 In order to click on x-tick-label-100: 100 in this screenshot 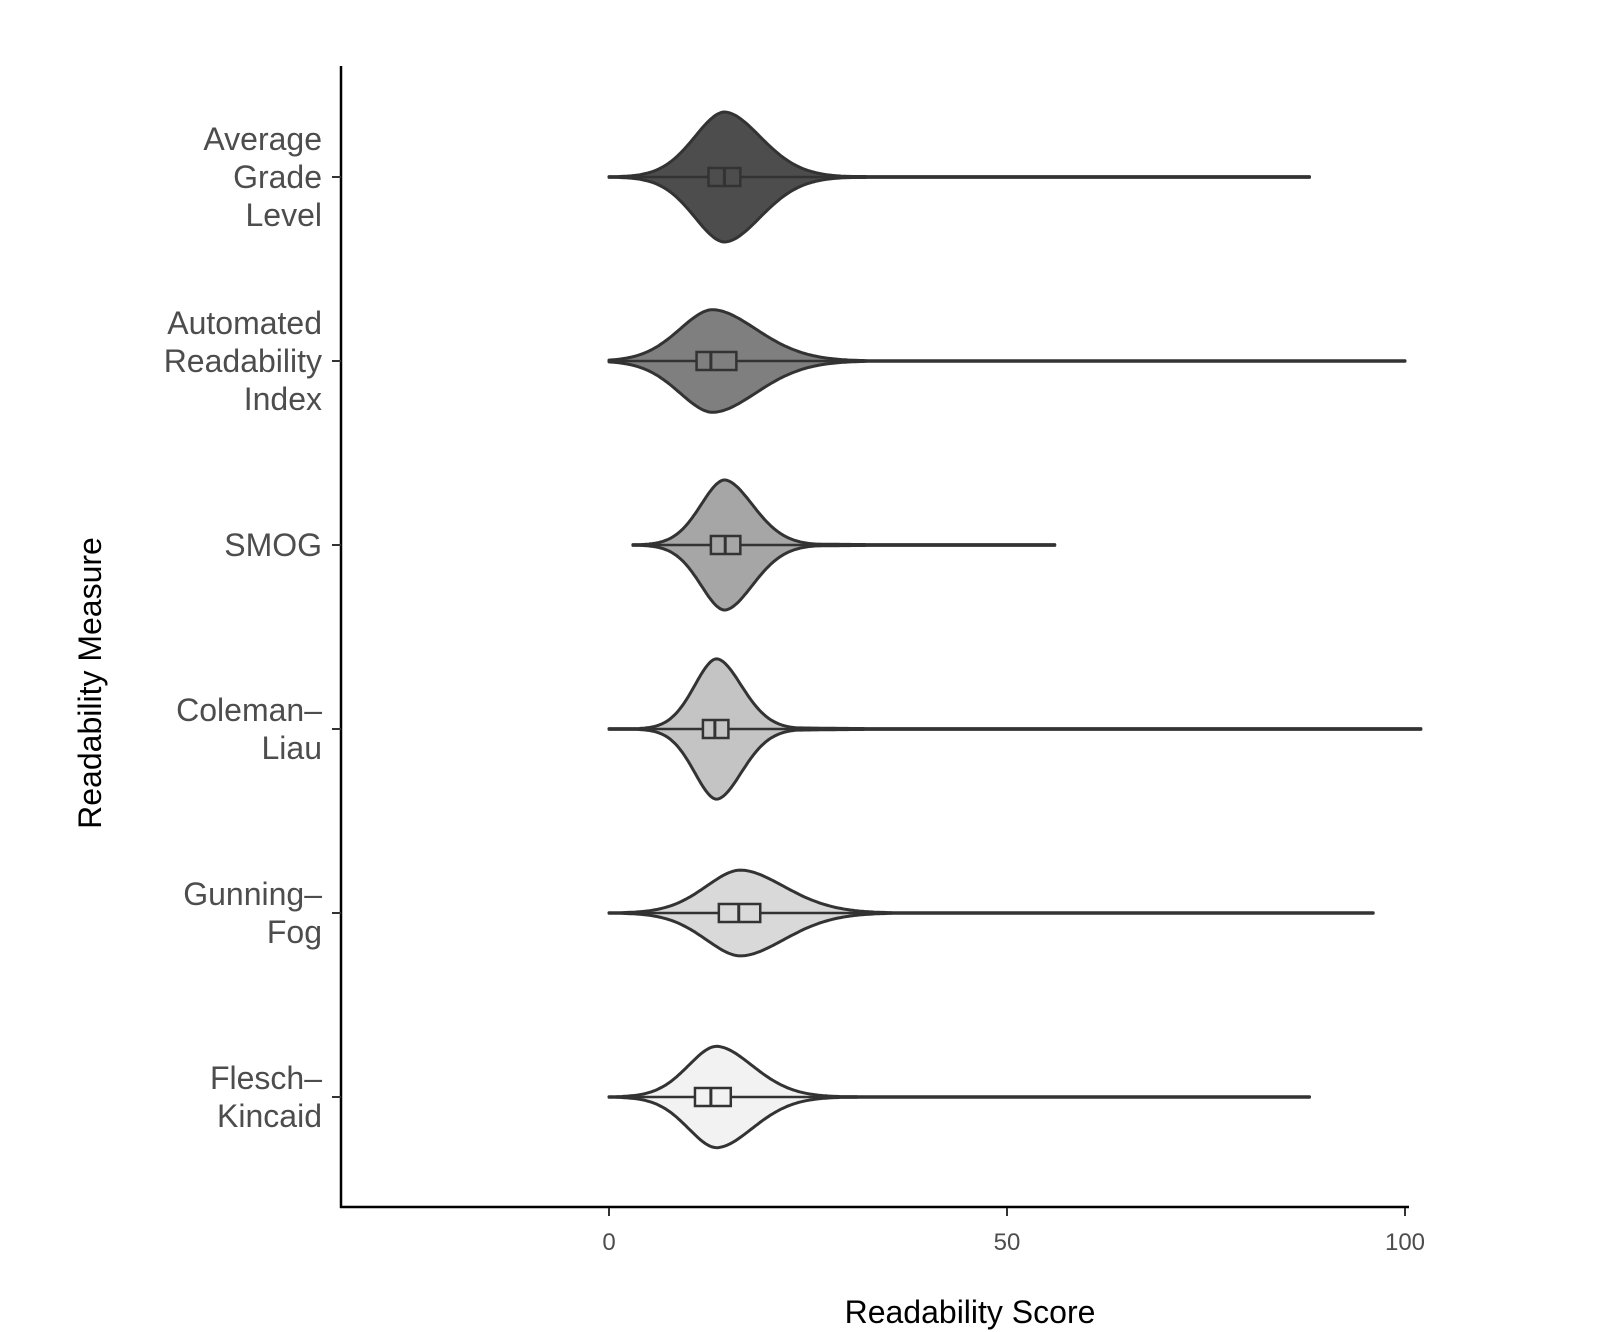, I will do `click(1405, 1242)`.